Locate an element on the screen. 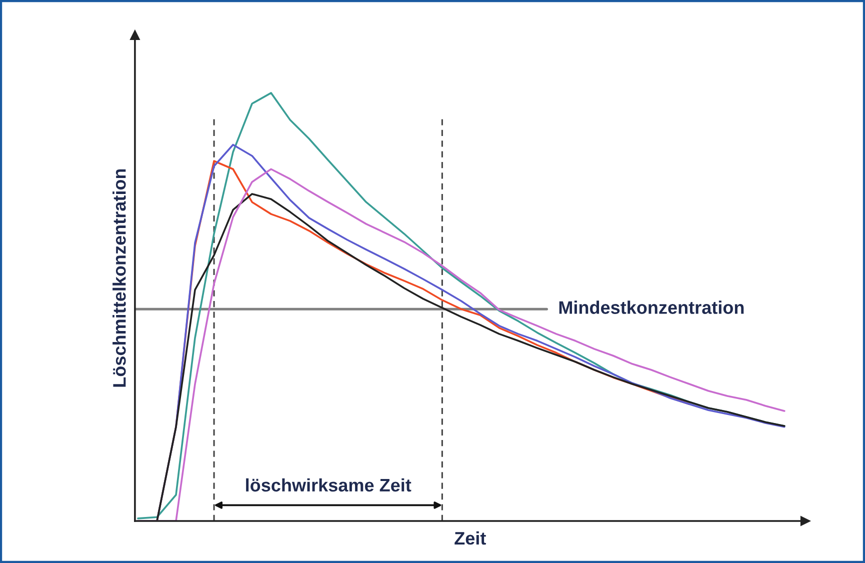  annotation: löschwirksame Zeit is located at coordinates (329, 485).